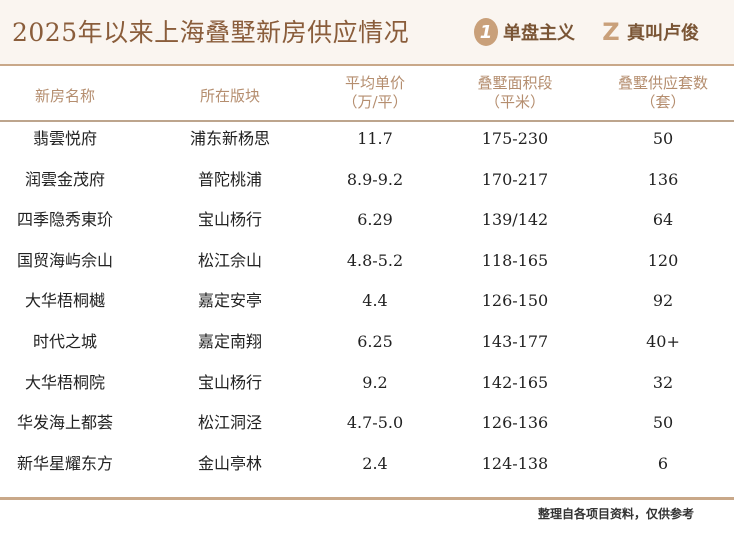 The width and height of the screenshot is (734, 545). I want to click on table-row: 新华星耀东方 金山亭林 2.4 124-138 6, so click(367, 467).